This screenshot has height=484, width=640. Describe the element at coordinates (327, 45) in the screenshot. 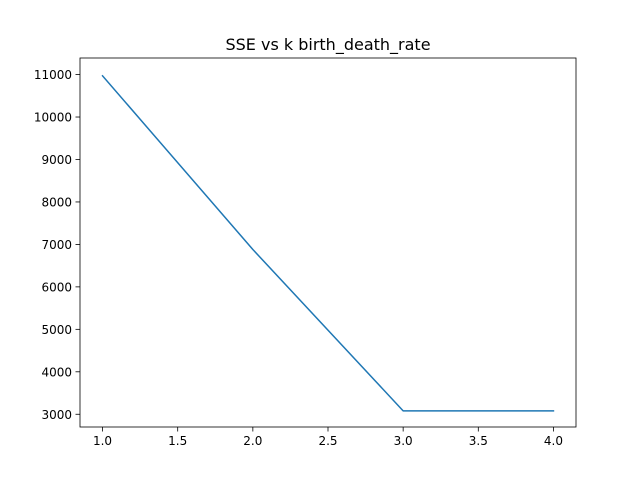

I see `chart-title: SSE vs k birth_death_rate` at that location.